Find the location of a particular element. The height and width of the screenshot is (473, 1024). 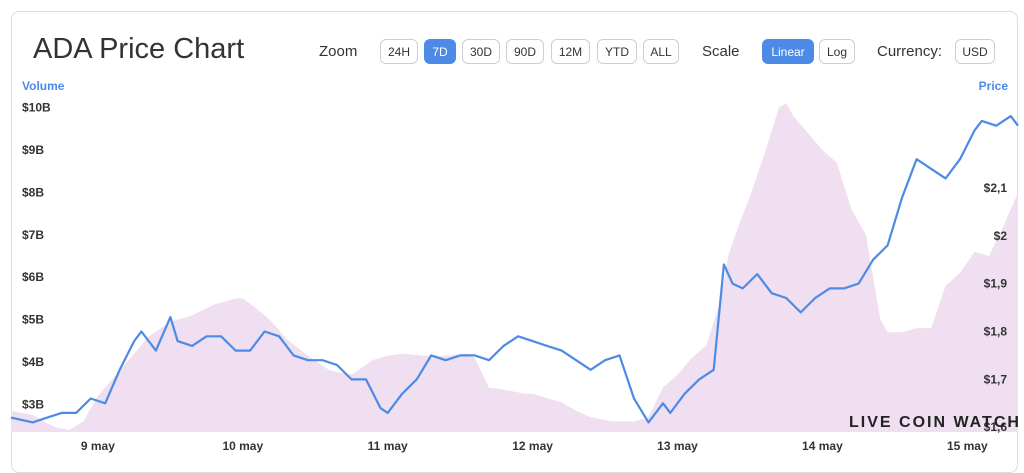

scale-log-button: Log is located at coordinates (837, 51).